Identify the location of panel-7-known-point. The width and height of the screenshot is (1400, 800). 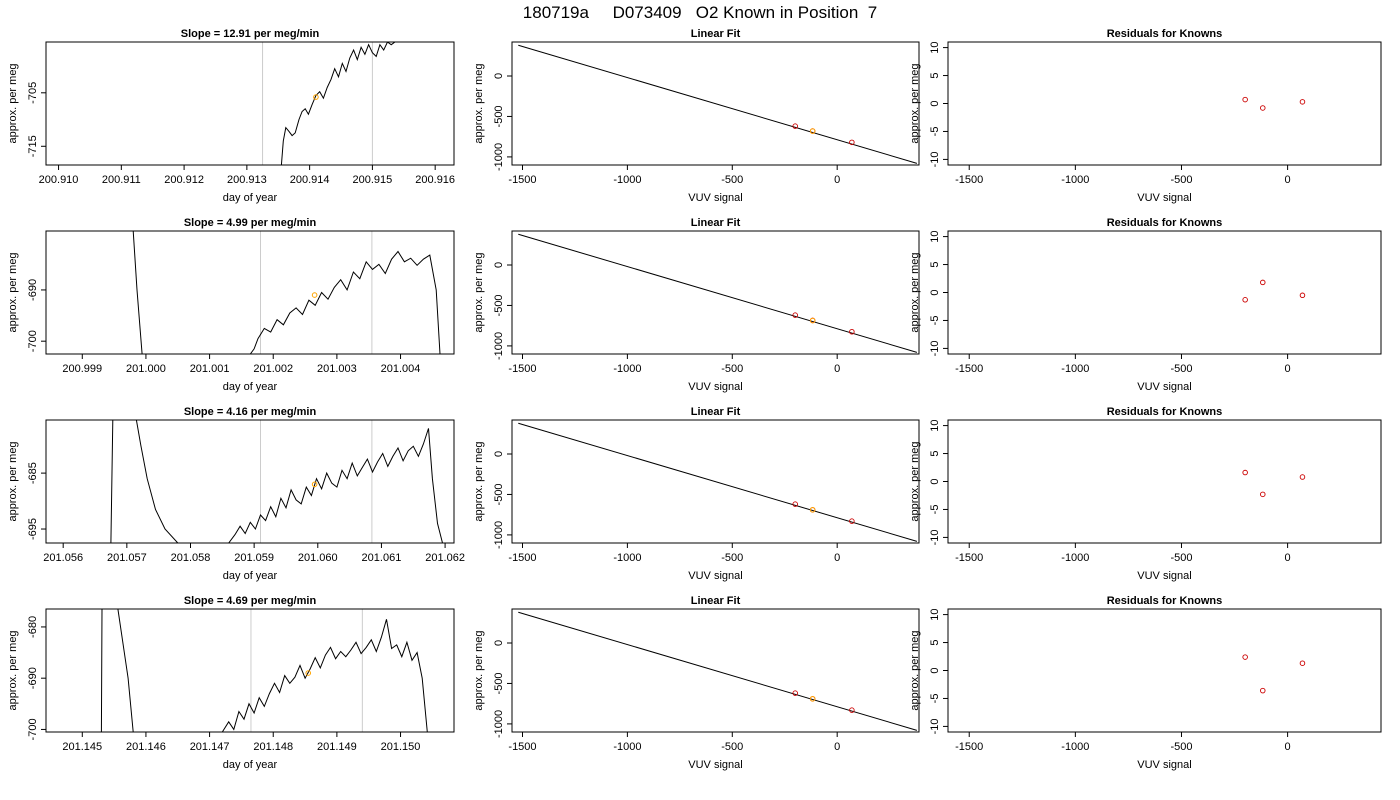
(314, 484).